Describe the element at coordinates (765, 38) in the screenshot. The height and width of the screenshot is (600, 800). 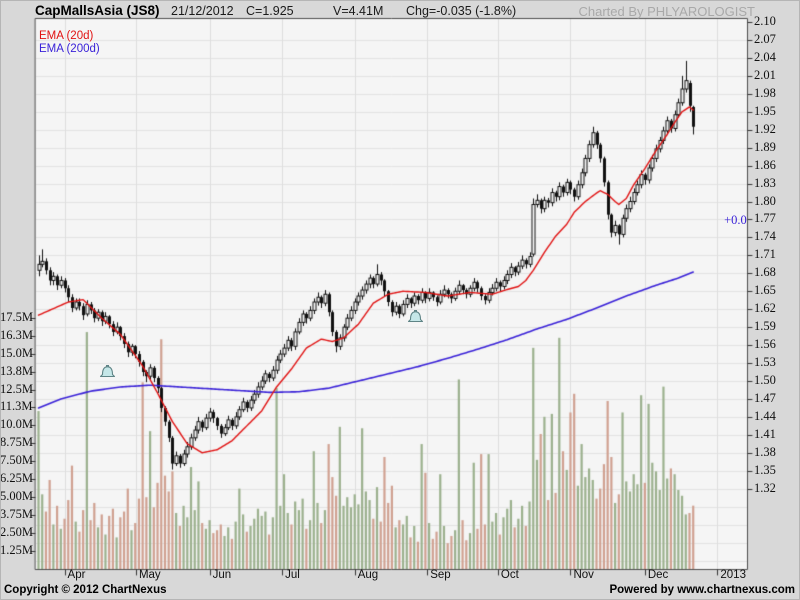
I see `price-tick-label: 2.07` at that location.